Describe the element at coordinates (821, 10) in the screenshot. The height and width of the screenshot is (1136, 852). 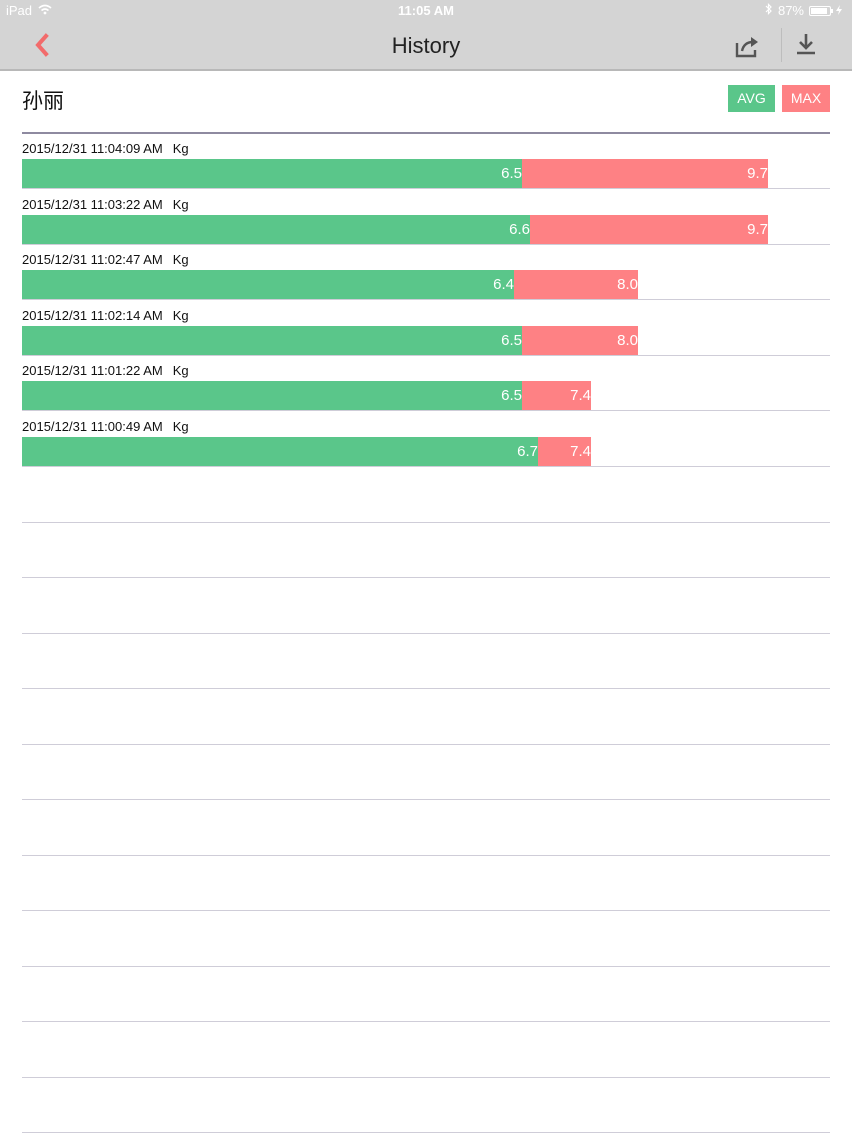
I see `battery-icon` at that location.